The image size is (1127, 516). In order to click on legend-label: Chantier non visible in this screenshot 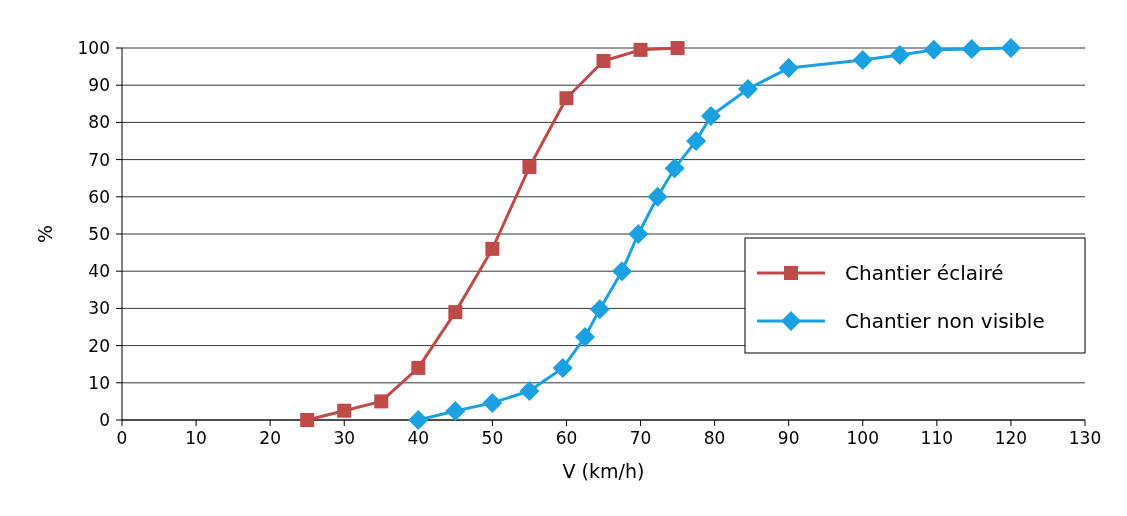, I will do `click(945, 321)`.